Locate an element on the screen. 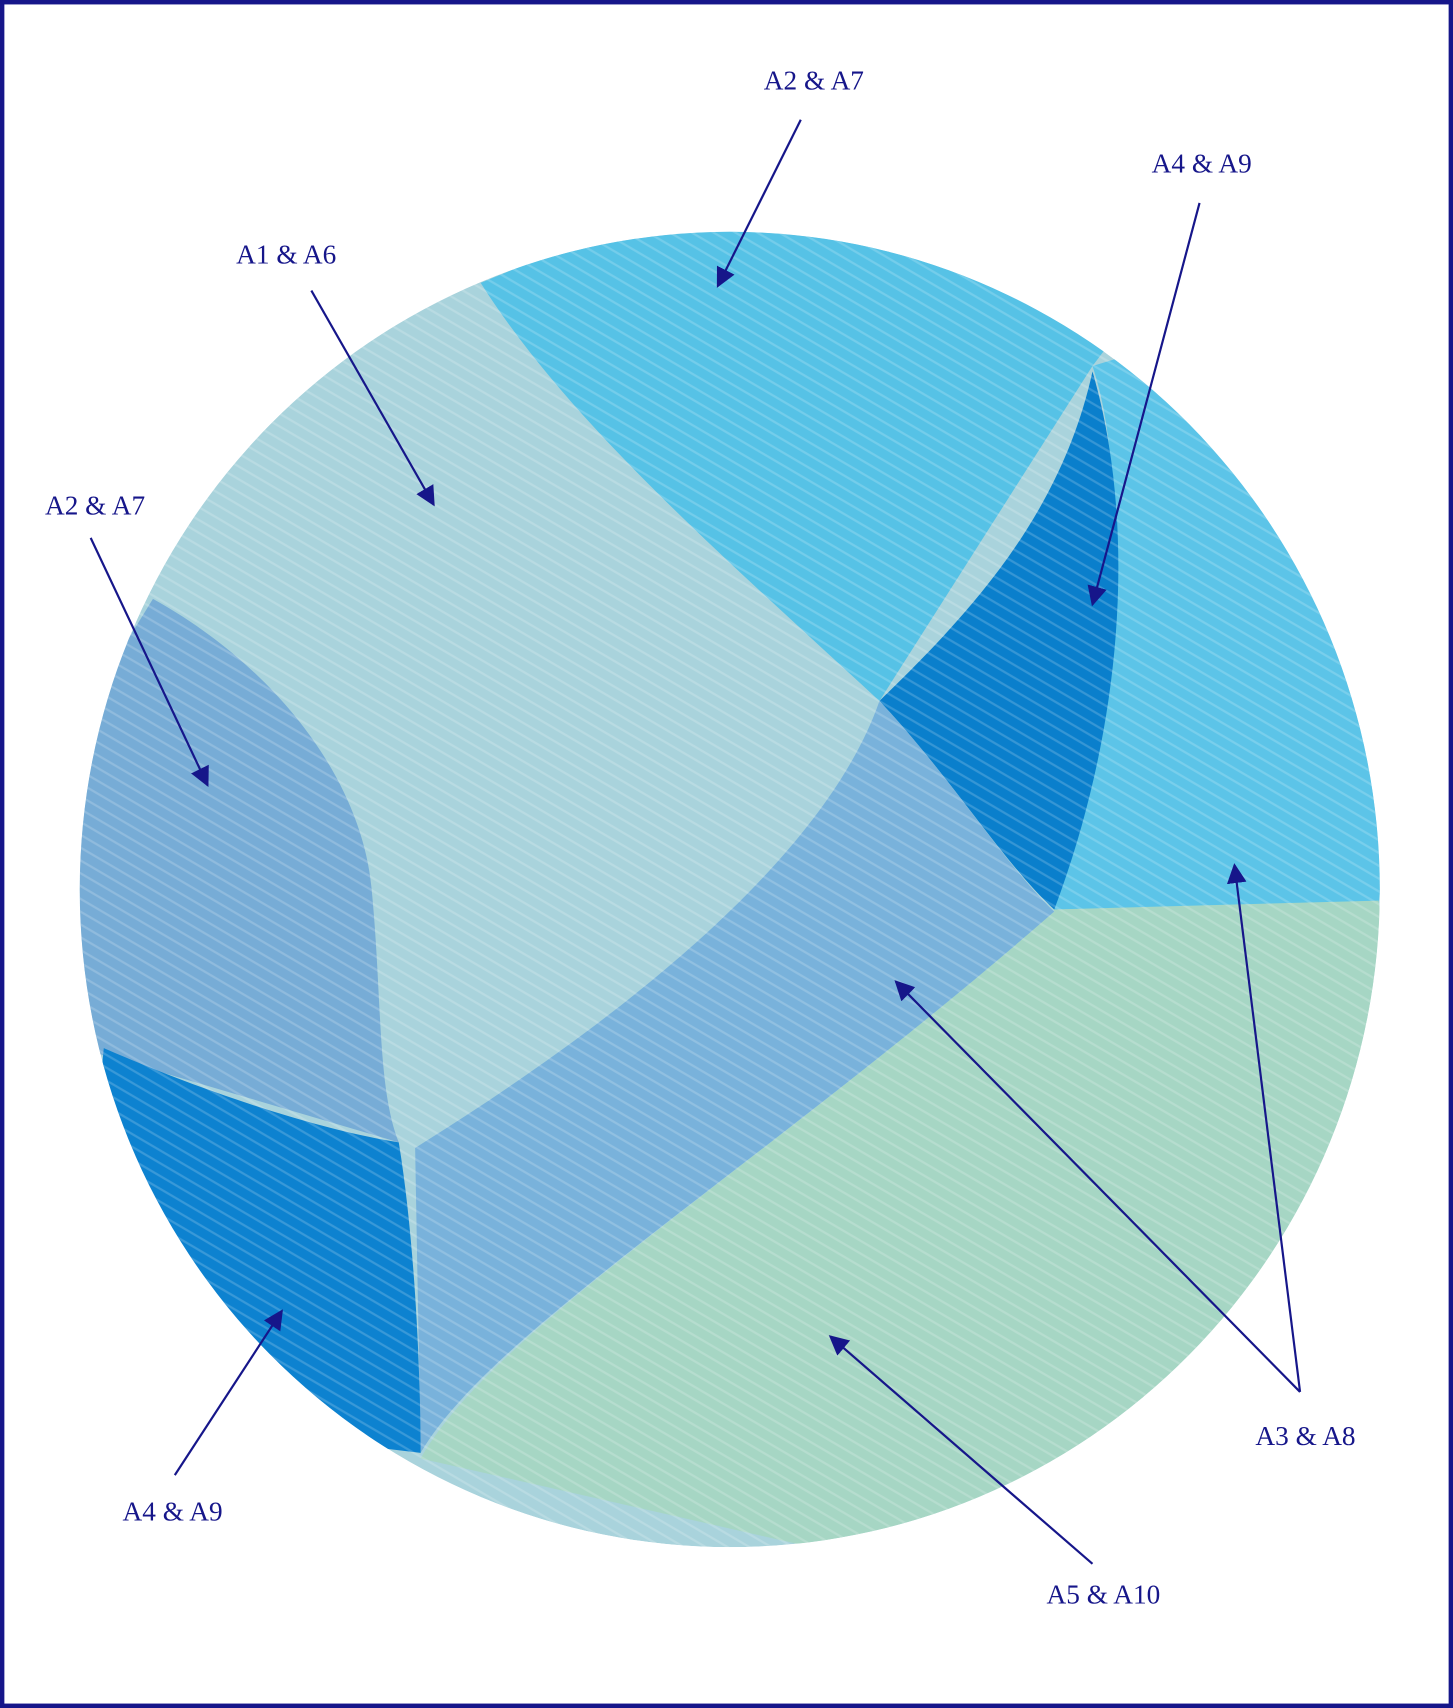 The image size is (1453, 1708). label: A1 & A6 is located at coordinates (286, 253).